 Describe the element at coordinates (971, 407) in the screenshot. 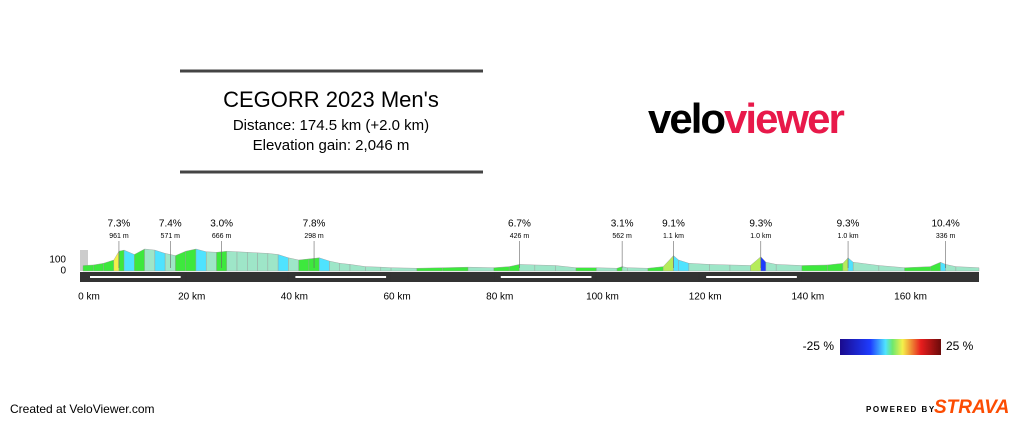

I see `strava: STRAVA` at that location.